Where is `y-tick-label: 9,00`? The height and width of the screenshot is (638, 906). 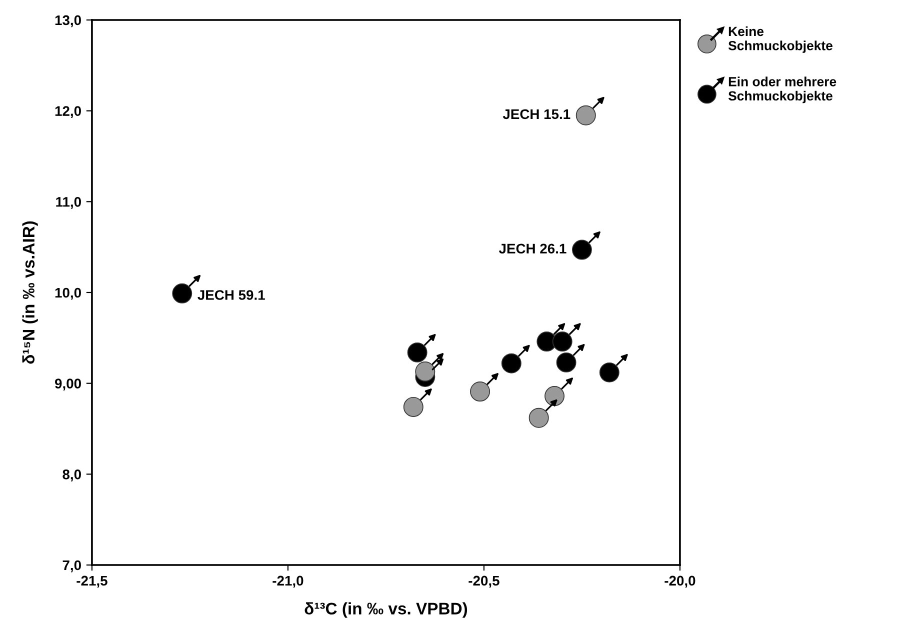
y-tick-label: 9,00 is located at coordinates (67, 384).